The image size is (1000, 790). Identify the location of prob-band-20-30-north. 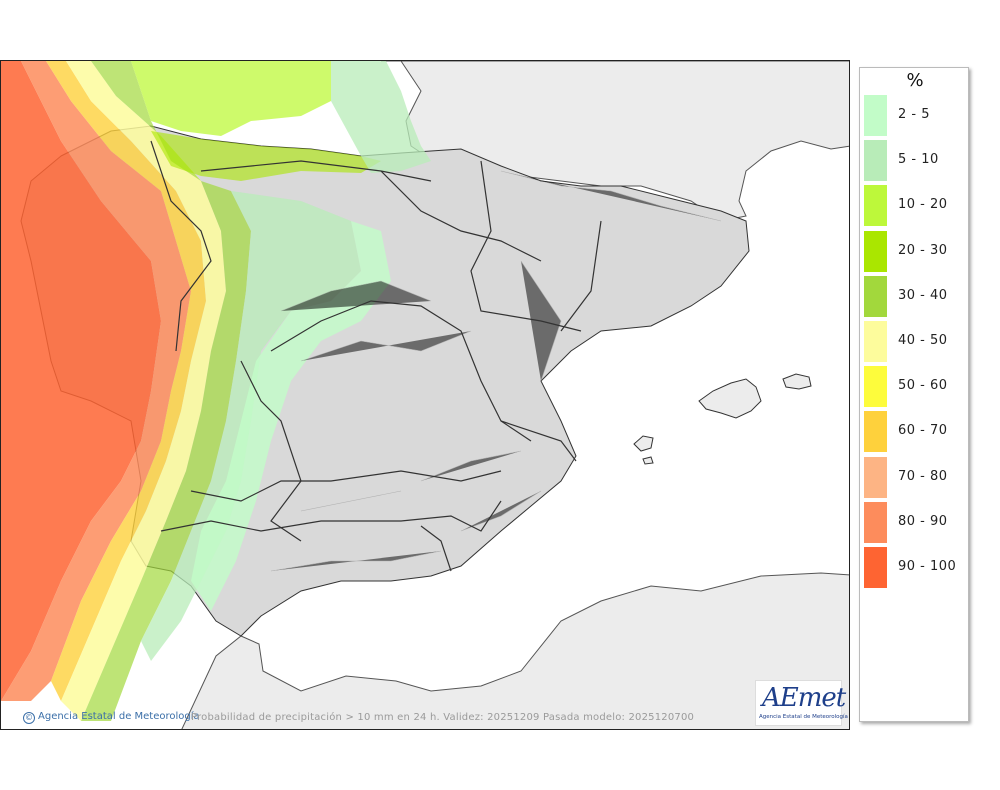
(266, 156).